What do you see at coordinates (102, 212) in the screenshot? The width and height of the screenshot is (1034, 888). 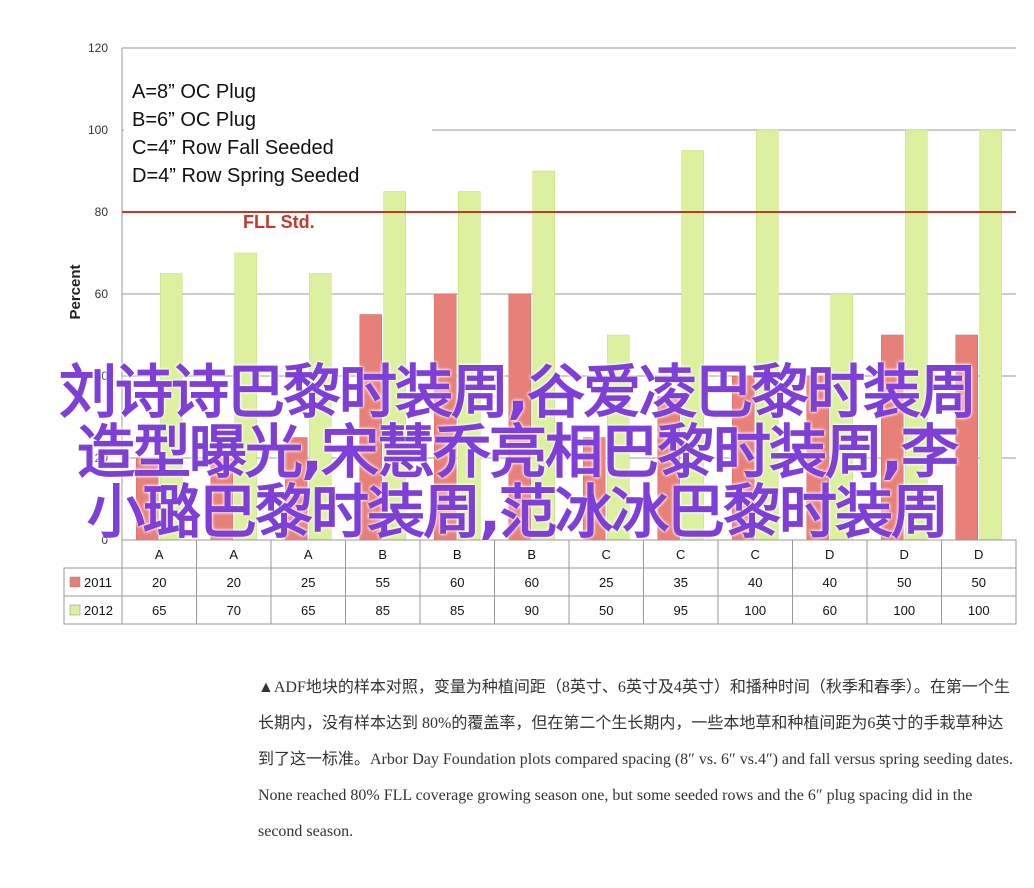 I see `y-tick-label: 80` at bounding box center [102, 212].